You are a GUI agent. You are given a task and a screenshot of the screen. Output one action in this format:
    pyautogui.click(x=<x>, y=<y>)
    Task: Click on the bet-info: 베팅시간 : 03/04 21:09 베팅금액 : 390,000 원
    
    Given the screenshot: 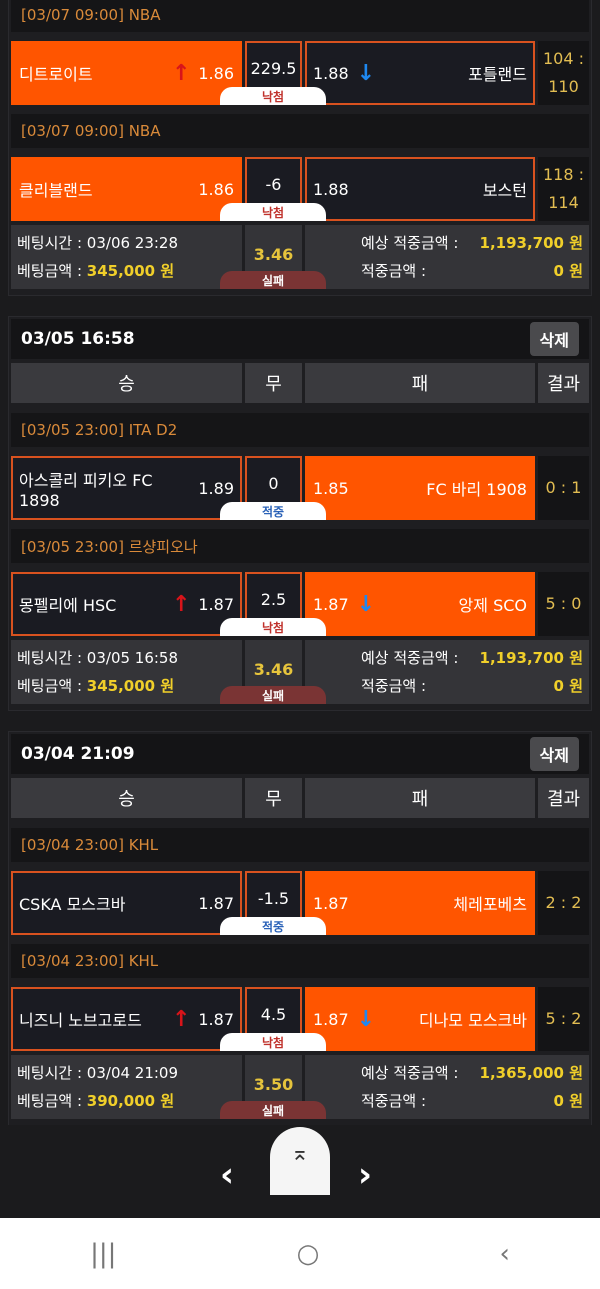 What is the action you would take?
    pyautogui.click(x=126, y=1087)
    